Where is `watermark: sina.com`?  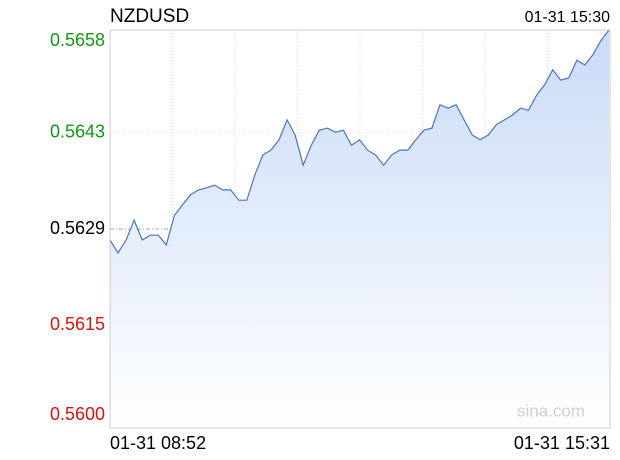
watermark: sina.com is located at coordinates (551, 410).